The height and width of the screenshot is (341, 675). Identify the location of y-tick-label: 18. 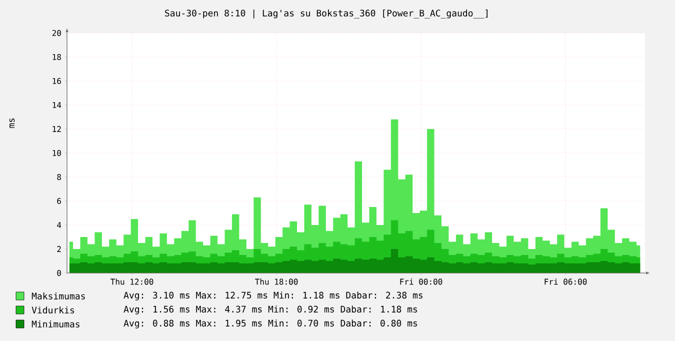
(56, 57).